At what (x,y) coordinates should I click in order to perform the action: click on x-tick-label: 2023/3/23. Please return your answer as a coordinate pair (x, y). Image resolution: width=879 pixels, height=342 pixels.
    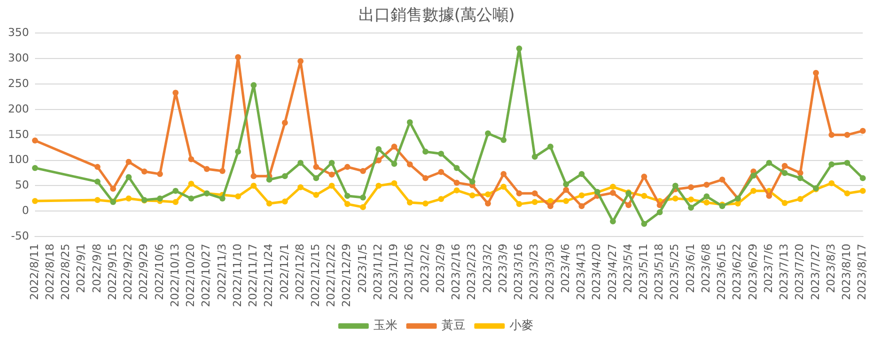
    Looking at the image, I should click on (534, 272).